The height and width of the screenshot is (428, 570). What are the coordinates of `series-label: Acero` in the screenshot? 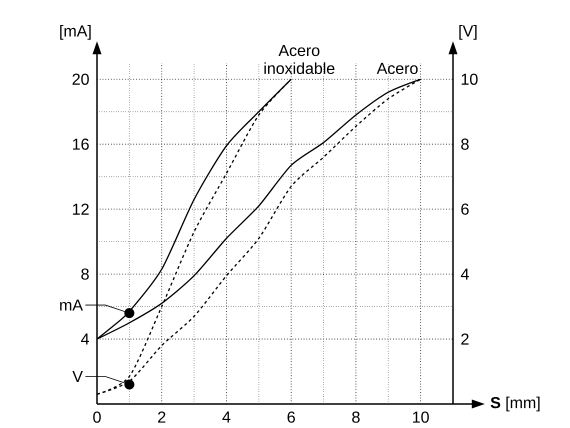 It's located at (397, 68).